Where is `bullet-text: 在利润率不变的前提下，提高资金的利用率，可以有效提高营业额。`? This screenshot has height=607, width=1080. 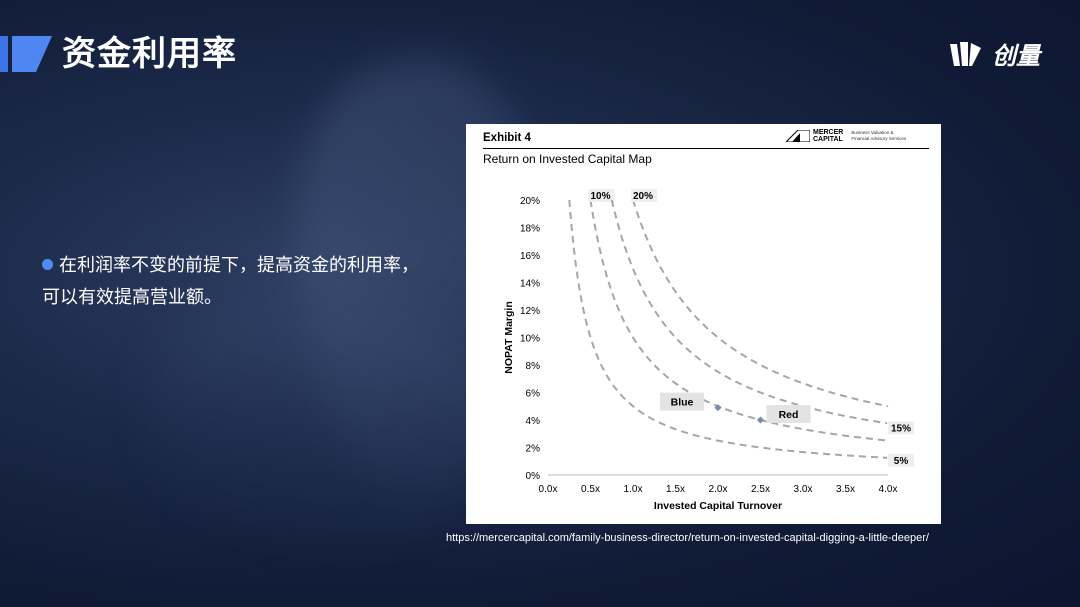
bullet-text: 在利润率不变的前提下，提高资金的利用率，可以有效提高营业额。 is located at coordinates (230, 281).